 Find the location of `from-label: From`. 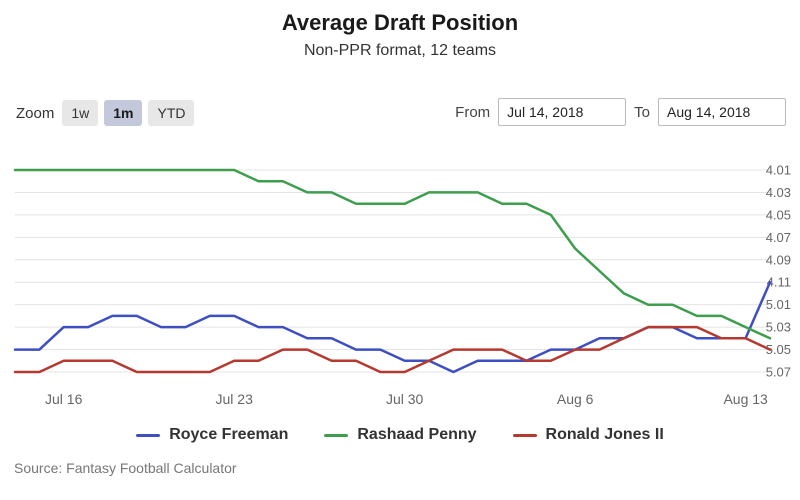

from-label: From is located at coordinates (473, 112).